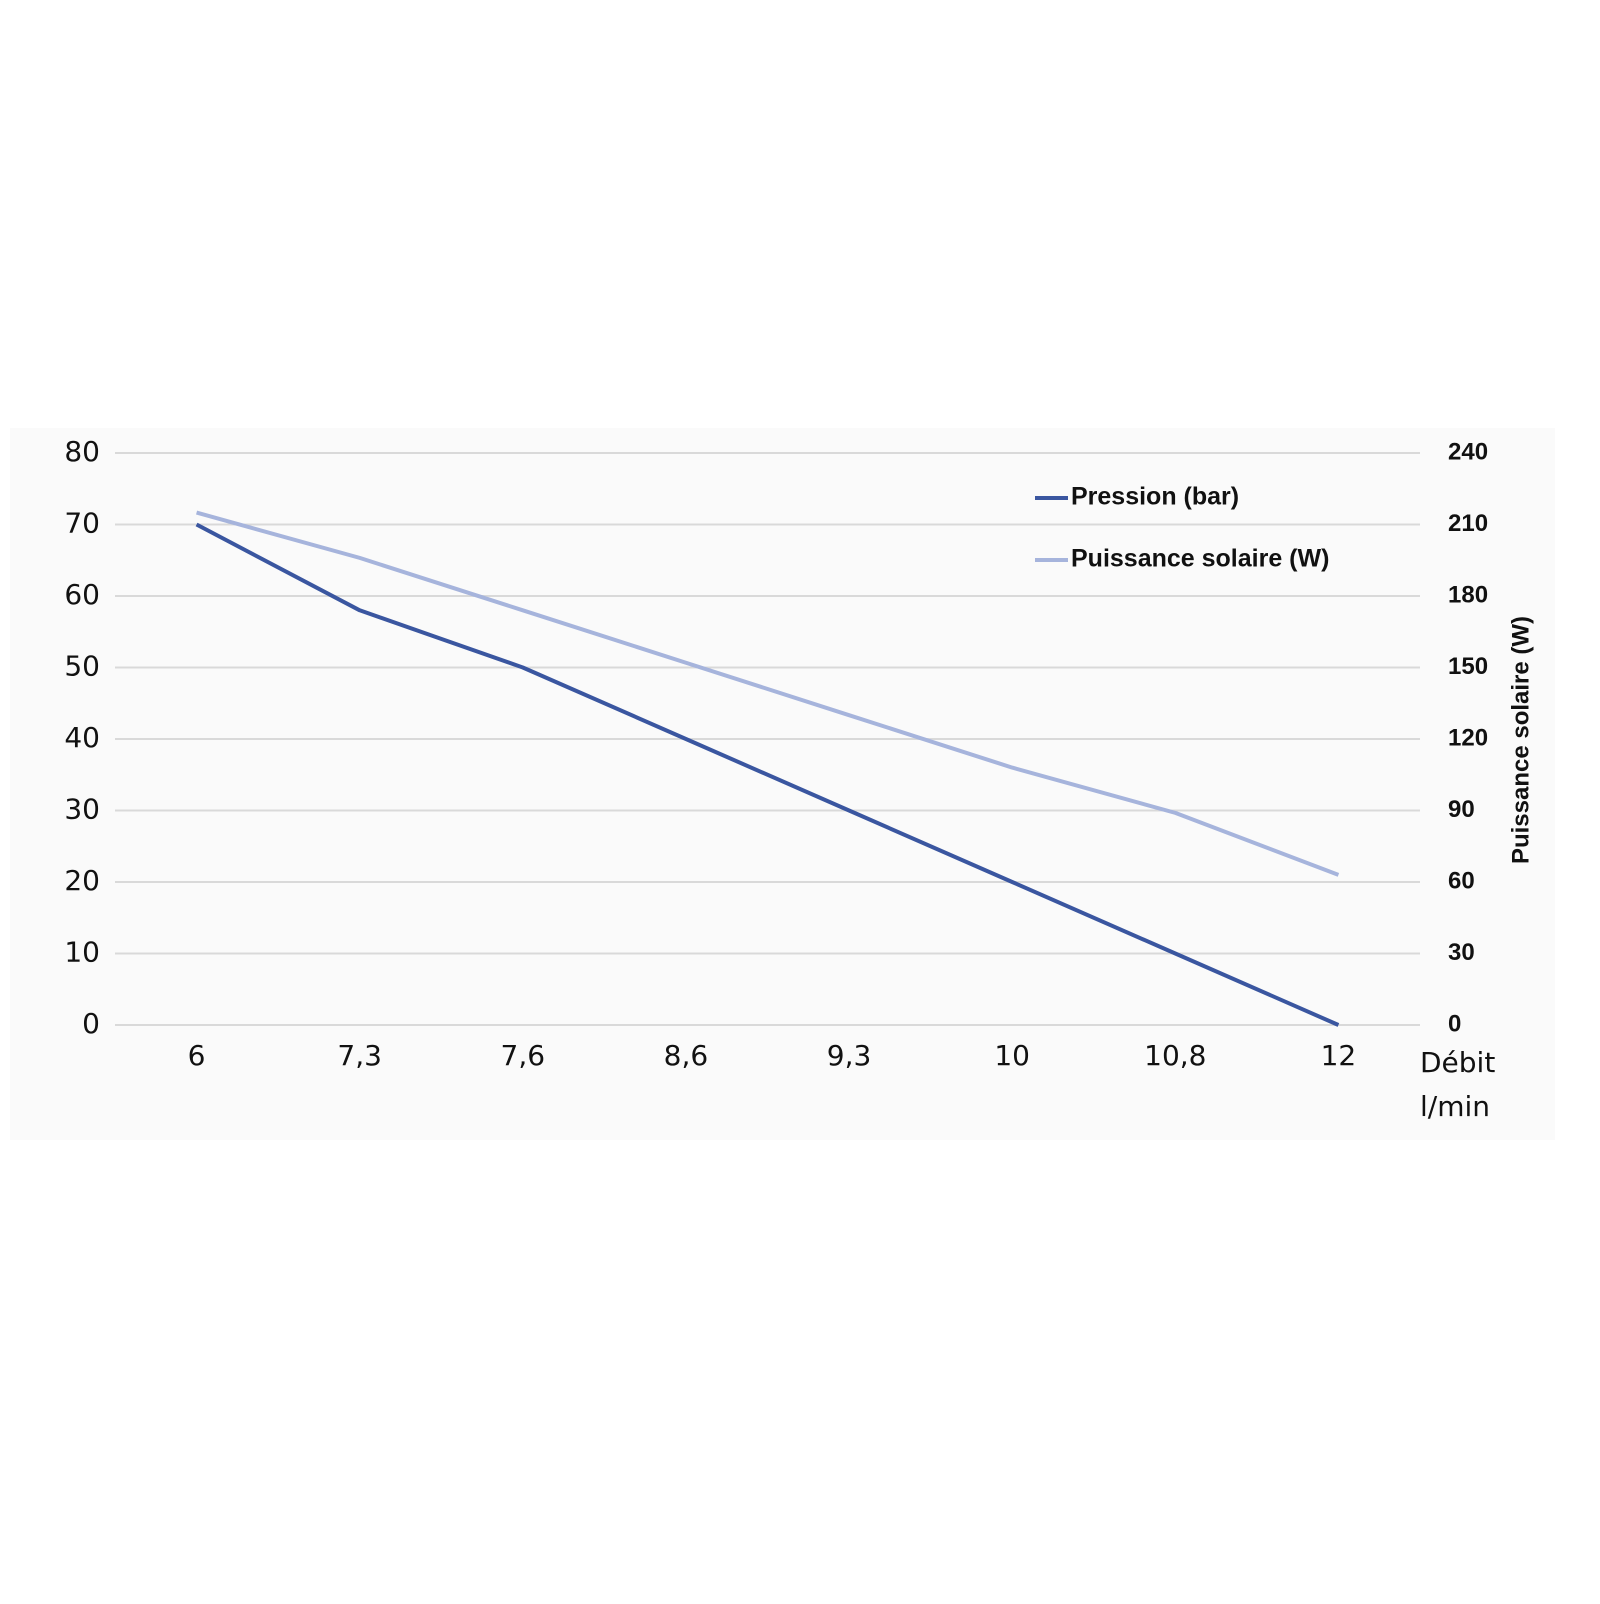 Image resolution: width=1600 pixels, height=1604 pixels. I want to click on x-tick-label: 8,6, so click(686, 1055).